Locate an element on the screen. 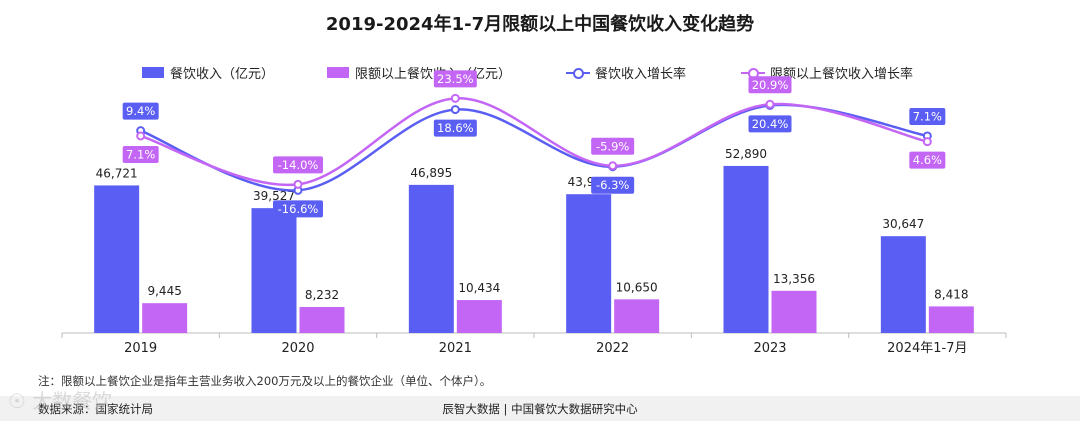  bar-value-label: 39,527 is located at coordinates (274, 196).